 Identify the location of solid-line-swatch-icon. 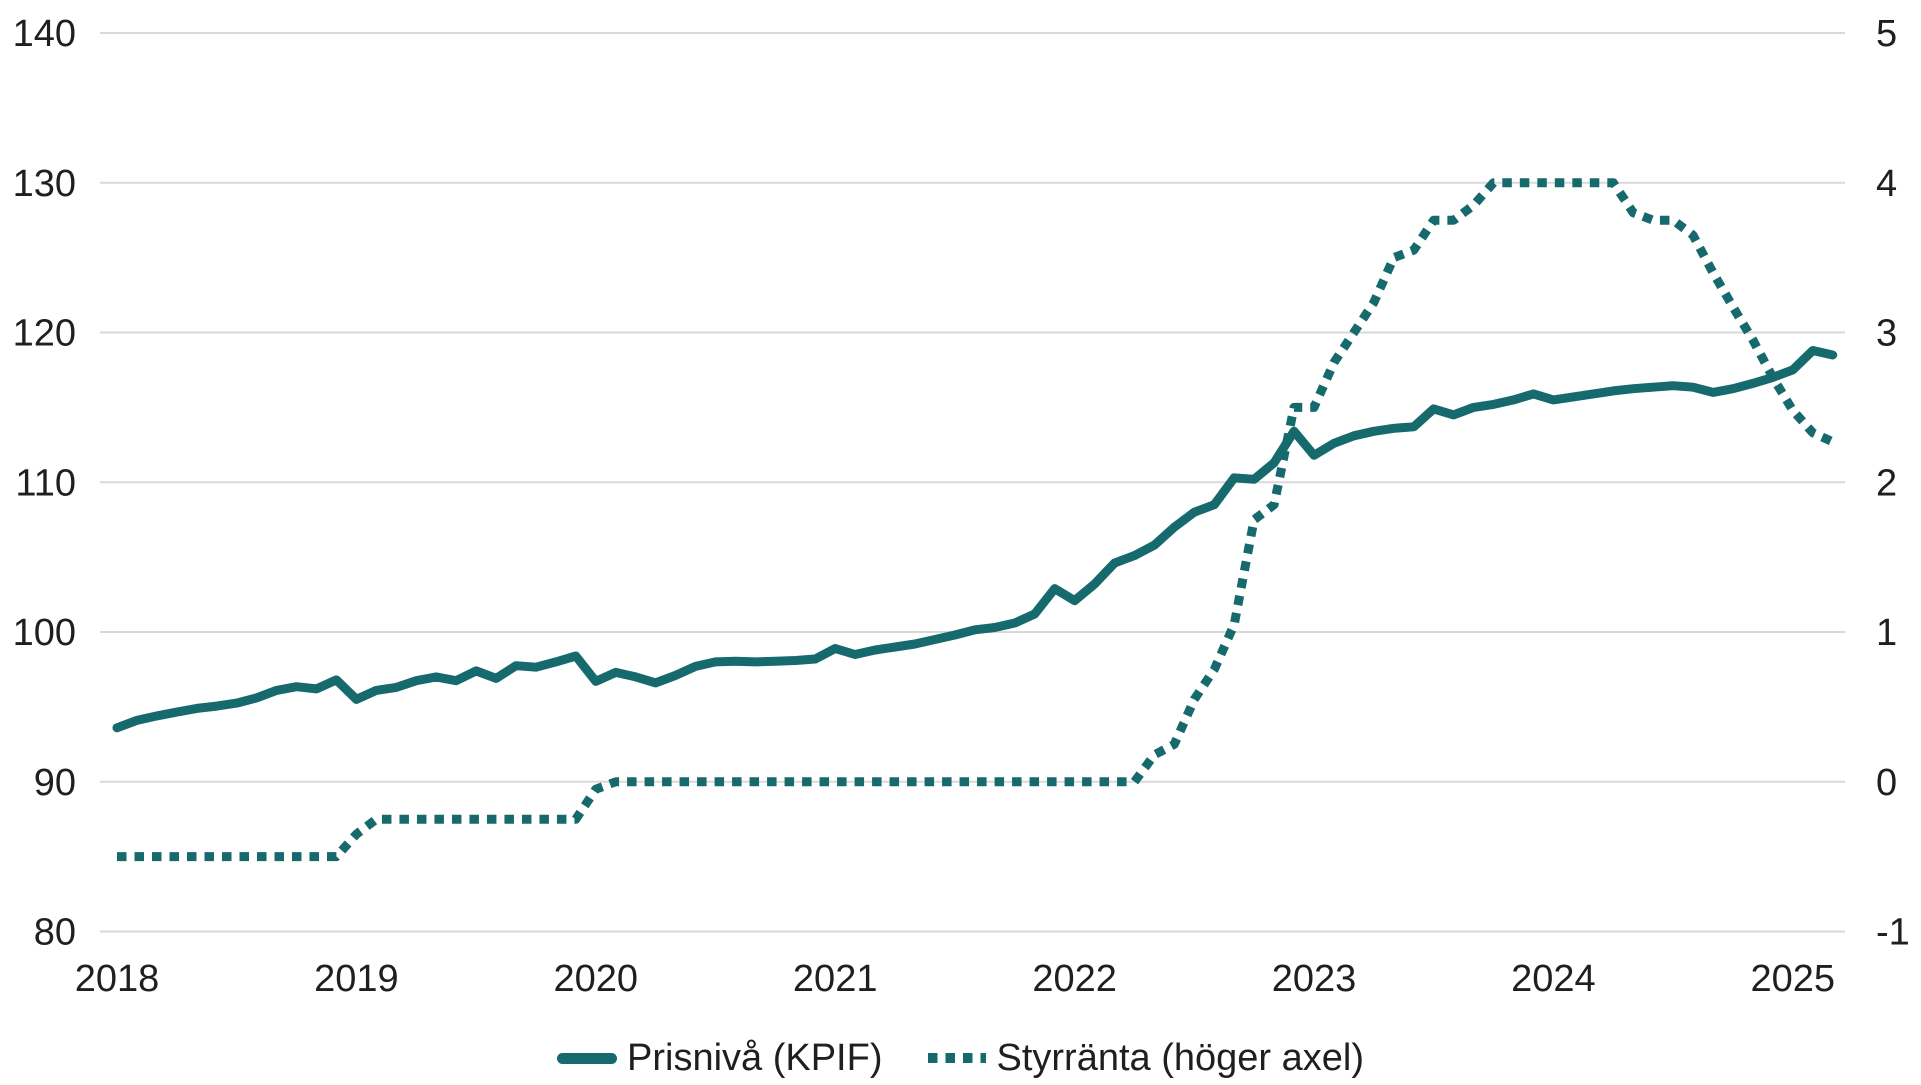
(587, 1058).